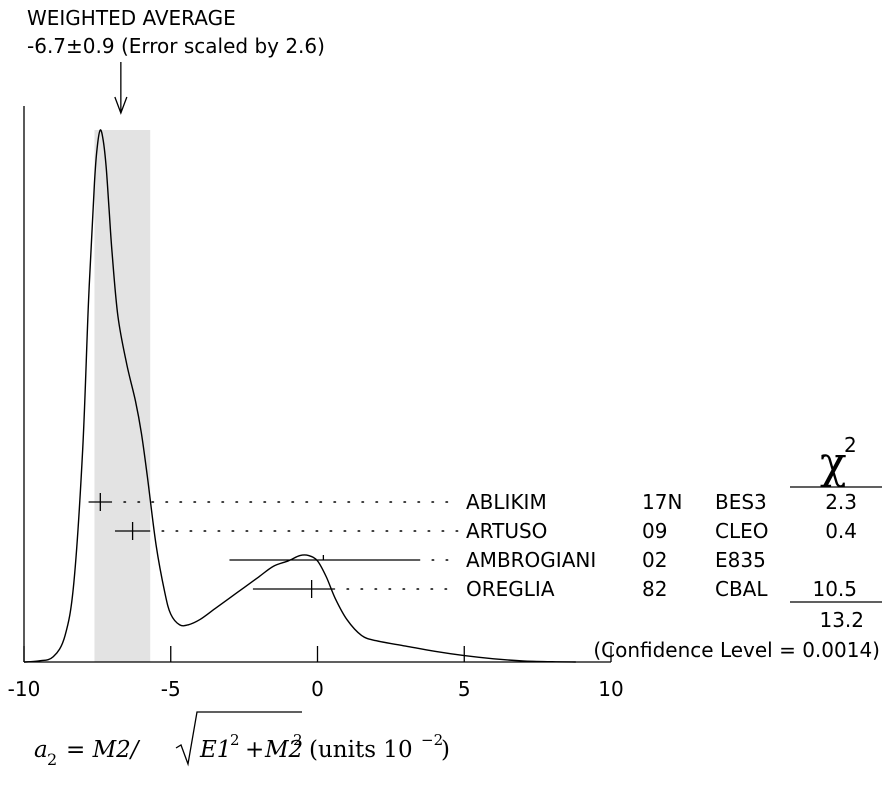  What do you see at coordinates (215, 750) in the screenshot?
I see `x-label-root-a: E1` at bounding box center [215, 750].